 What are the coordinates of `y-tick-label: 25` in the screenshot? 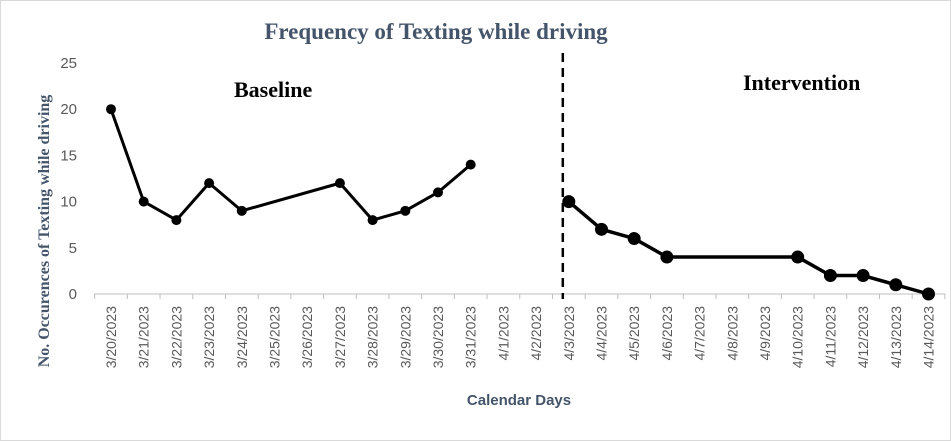 It's located at (68, 63).